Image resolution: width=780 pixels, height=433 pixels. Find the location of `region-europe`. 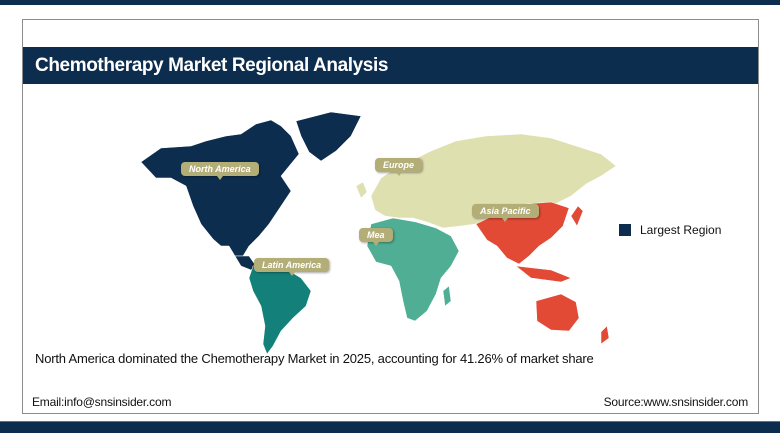

region-europe is located at coordinates (486, 181).